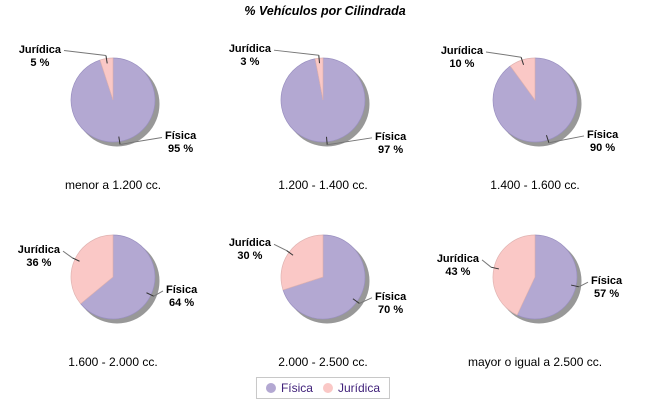 Image resolution: width=650 pixels, height=400 pixels. I want to click on legend-item-juridica: Jurídica, so click(351, 388).